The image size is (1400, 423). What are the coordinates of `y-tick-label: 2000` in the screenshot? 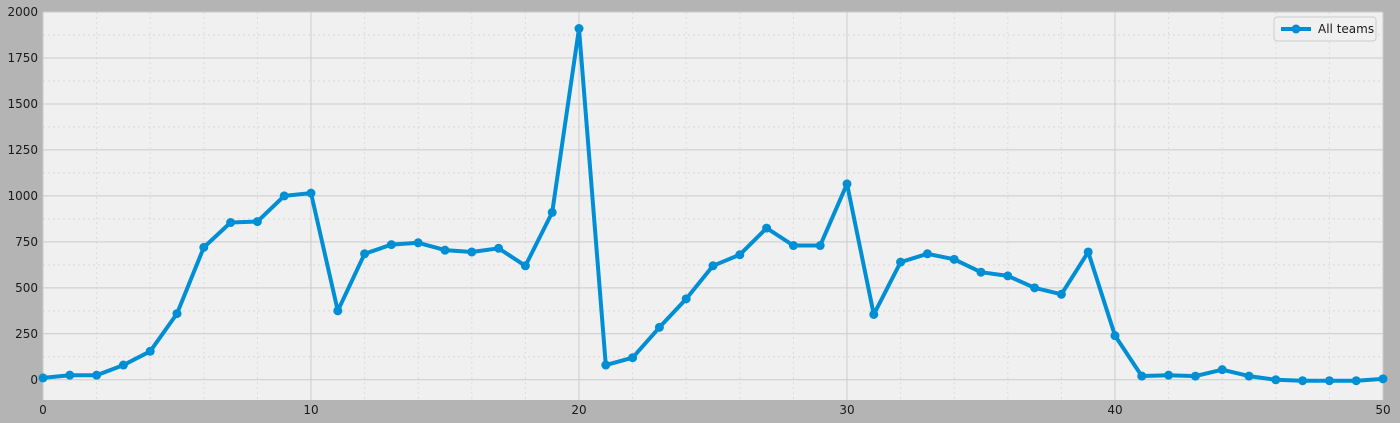 It's located at (22, 12).